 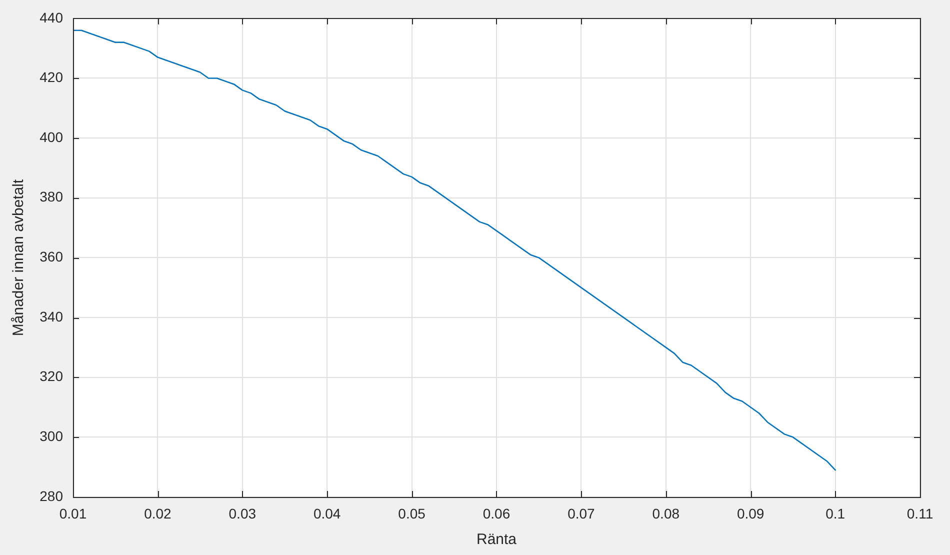 What do you see at coordinates (242, 513) in the screenshot?
I see `x-tick-label: 0.03` at bounding box center [242, 513].